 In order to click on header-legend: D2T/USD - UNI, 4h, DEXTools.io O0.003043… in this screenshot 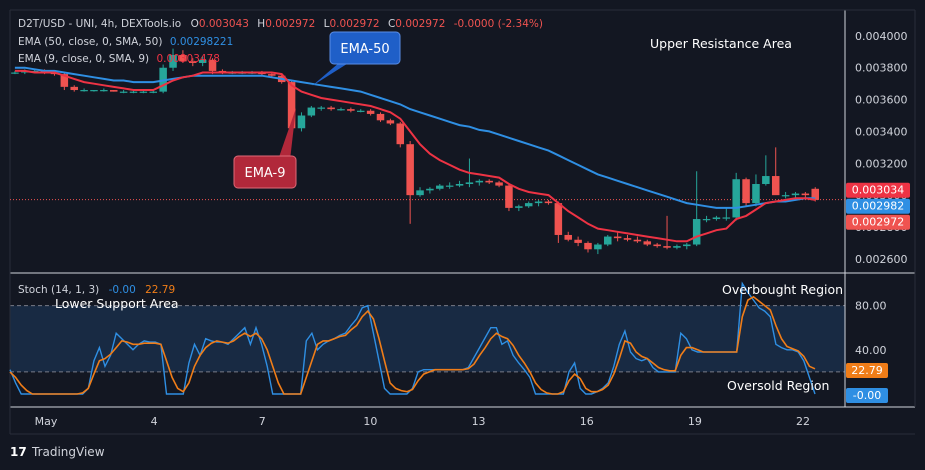, I will do `click(280, 24)`.